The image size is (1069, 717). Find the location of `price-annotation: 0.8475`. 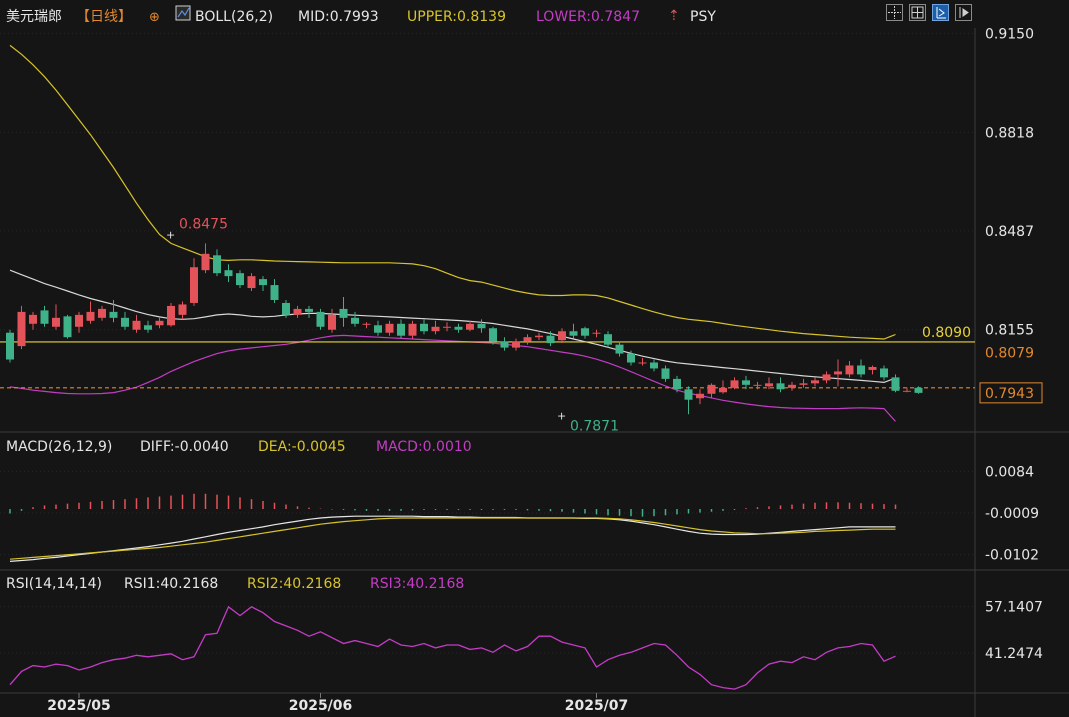

price-annotation: 0.8475 is located at coordinates (203, 224).